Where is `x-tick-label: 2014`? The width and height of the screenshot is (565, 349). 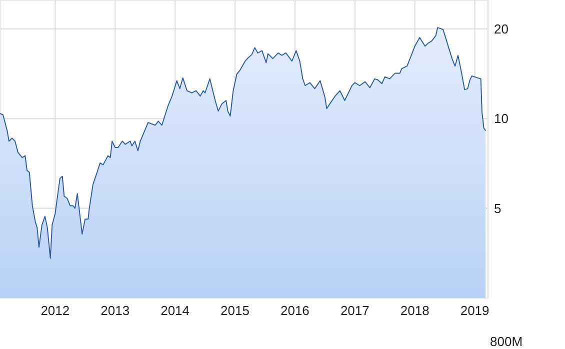
x-tick-label: 2014 is located at coordinates (175, 310).